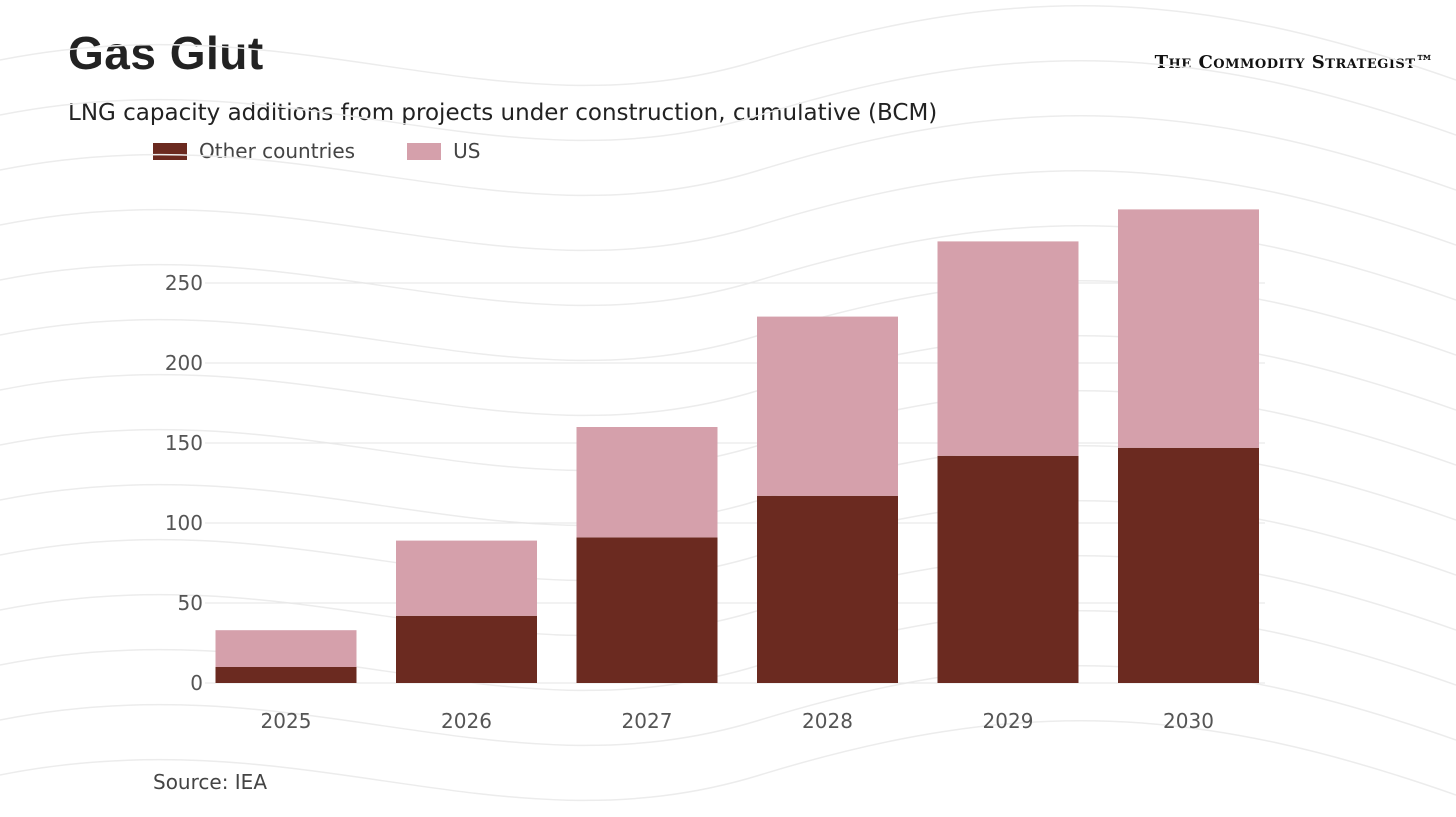 The width and height of the screenshot is (1456, 817). Describe the element at coordinates (827, 406) in the screenshot. I see `bar-us-2028` at that location.